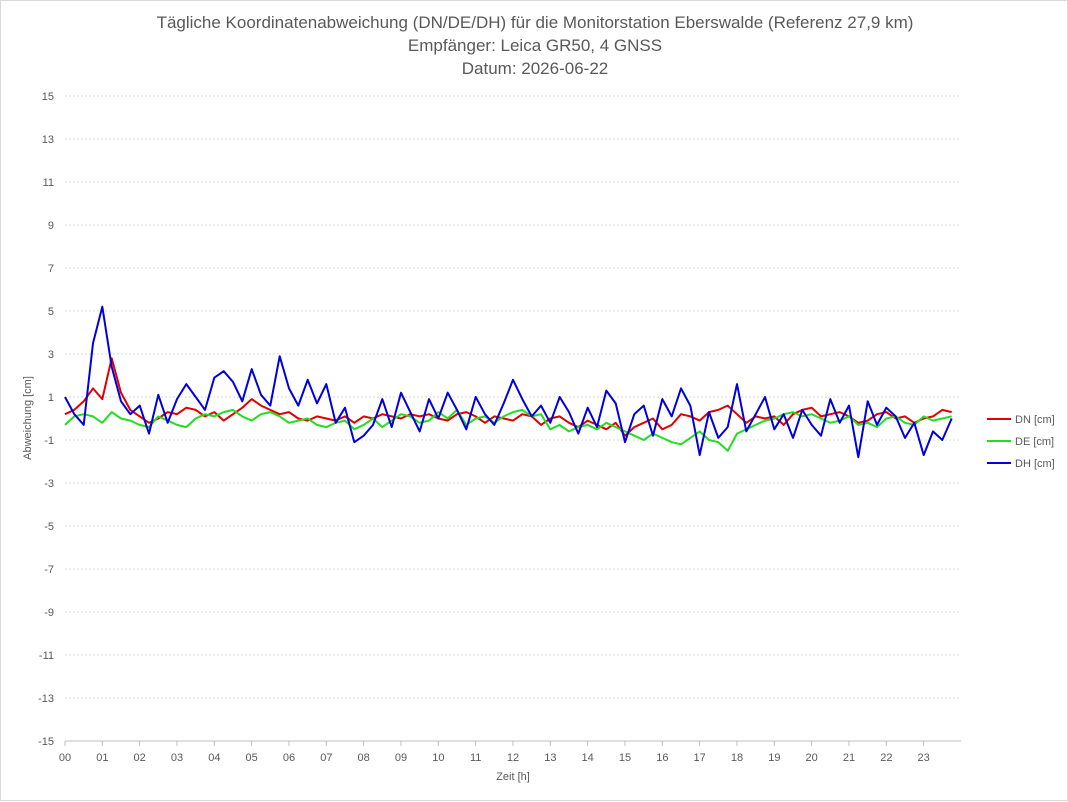  Describe the element at coordinates (214, 758) in the screenshot. I see `x-tick-label: 04` at that location.